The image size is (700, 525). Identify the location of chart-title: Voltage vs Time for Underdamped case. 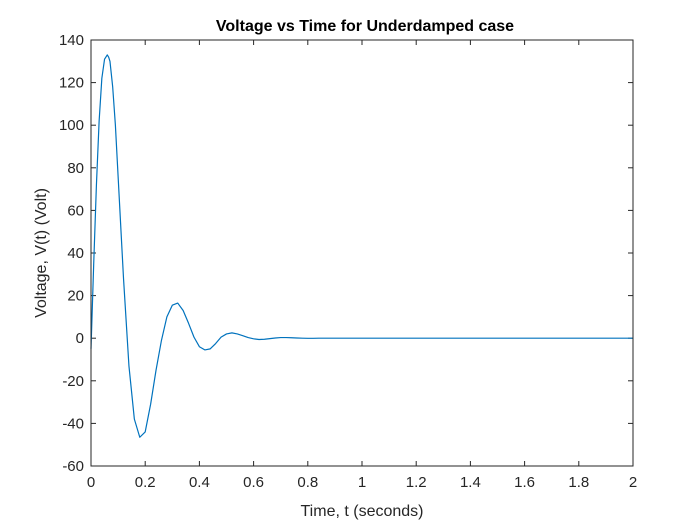
(365, 26).